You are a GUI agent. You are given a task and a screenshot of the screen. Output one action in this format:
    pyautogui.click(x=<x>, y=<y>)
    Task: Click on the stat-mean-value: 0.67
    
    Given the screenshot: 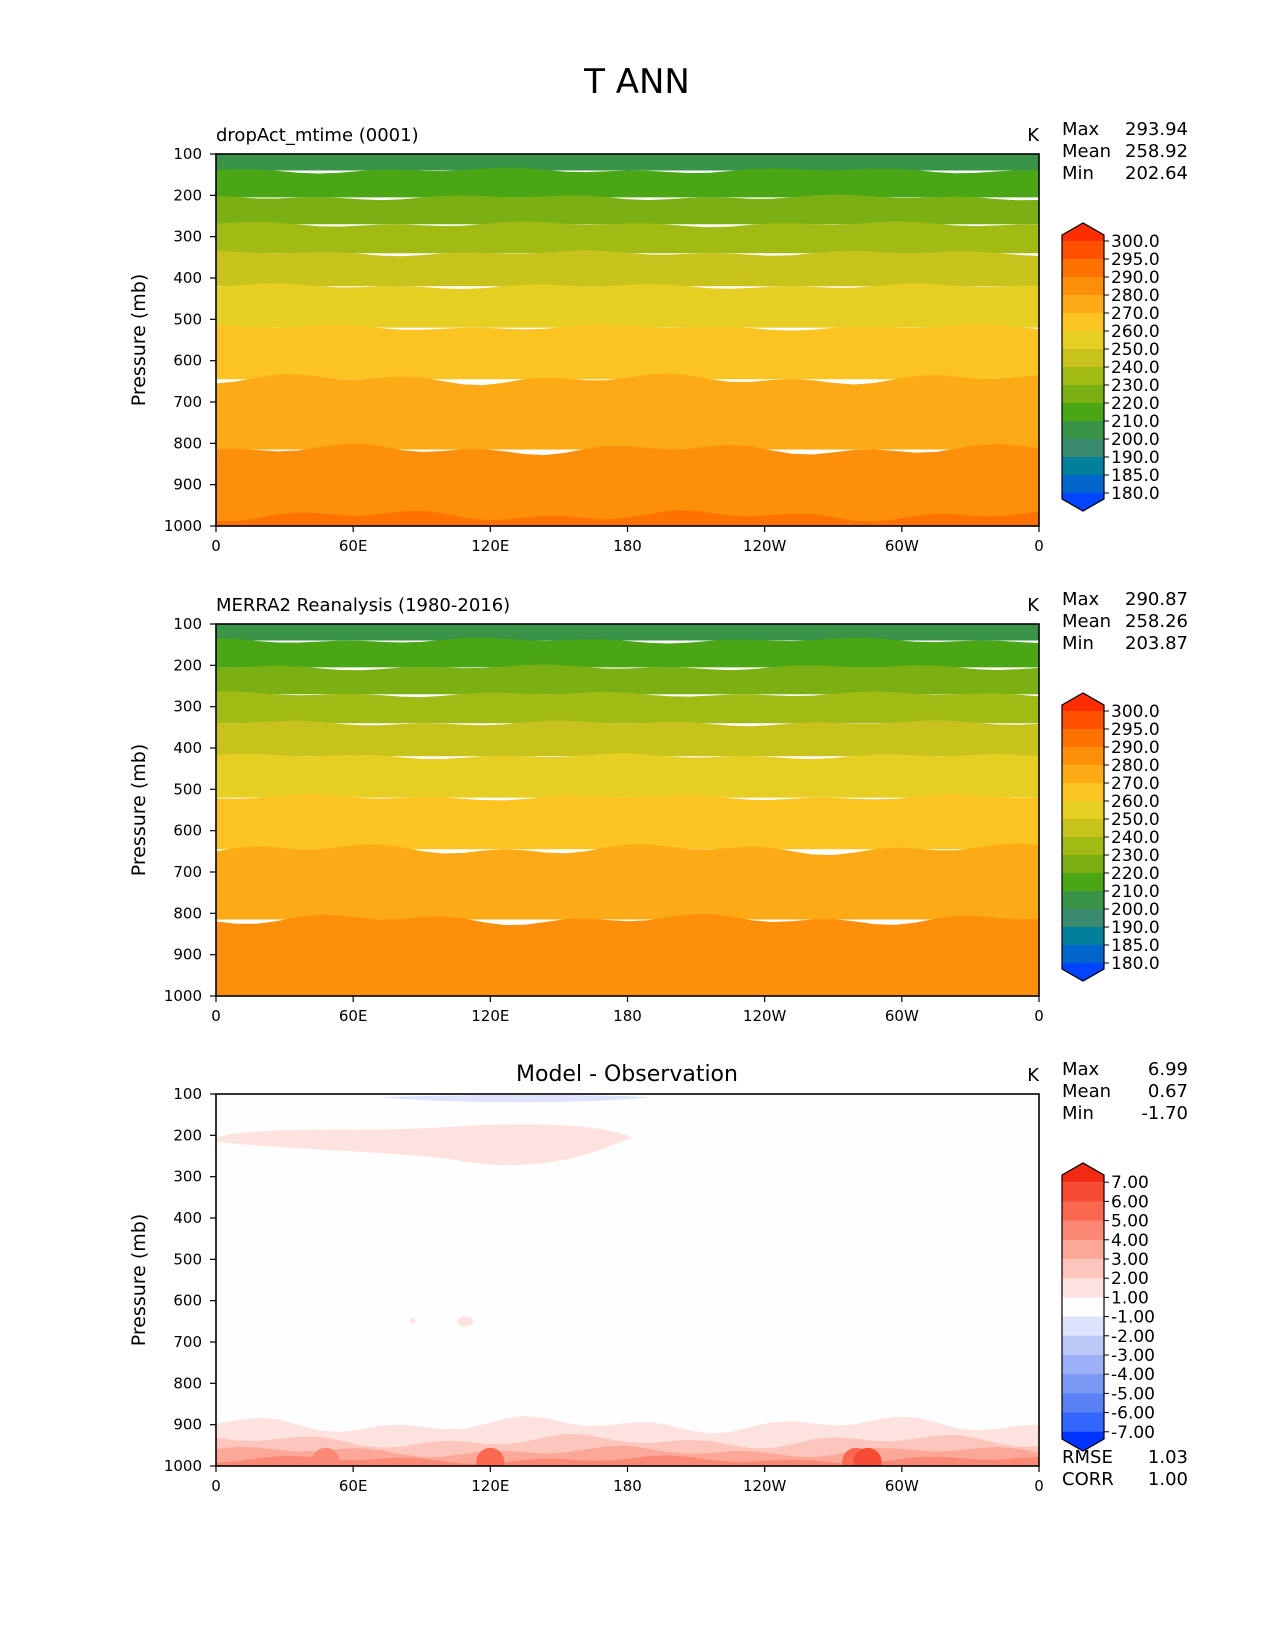 What is the action you would take?
    pyautogui.click(x=1168, y=1091)
    